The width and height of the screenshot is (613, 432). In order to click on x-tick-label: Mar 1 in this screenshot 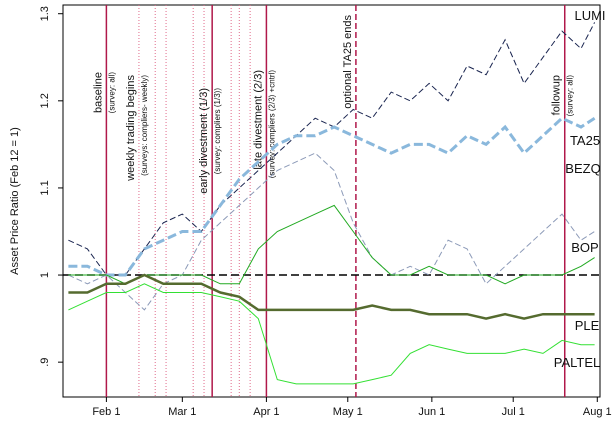, I will do `click(182, 412)`.